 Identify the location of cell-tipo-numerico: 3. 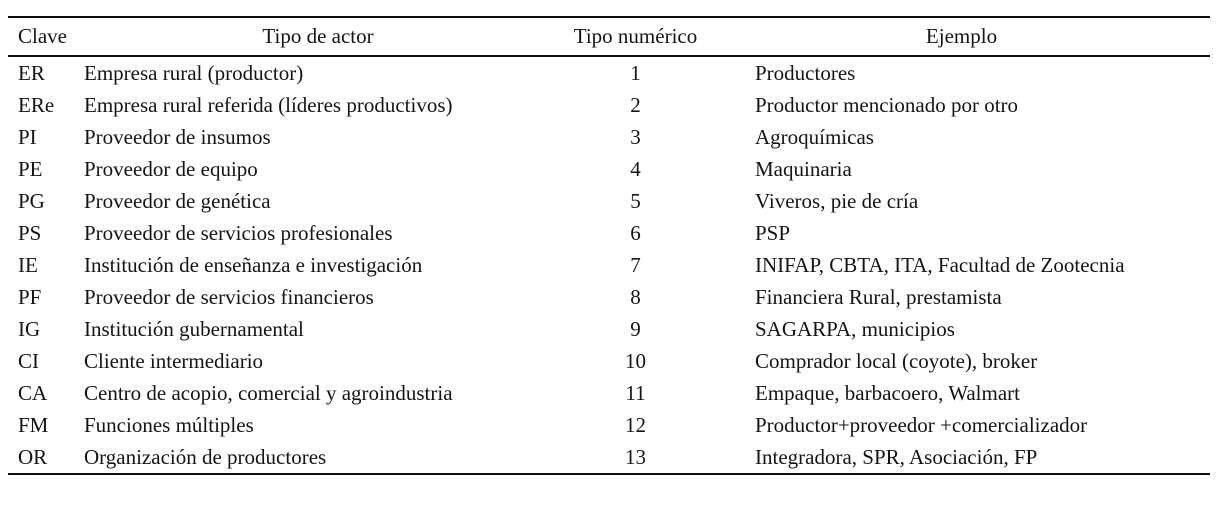
(635, 136).